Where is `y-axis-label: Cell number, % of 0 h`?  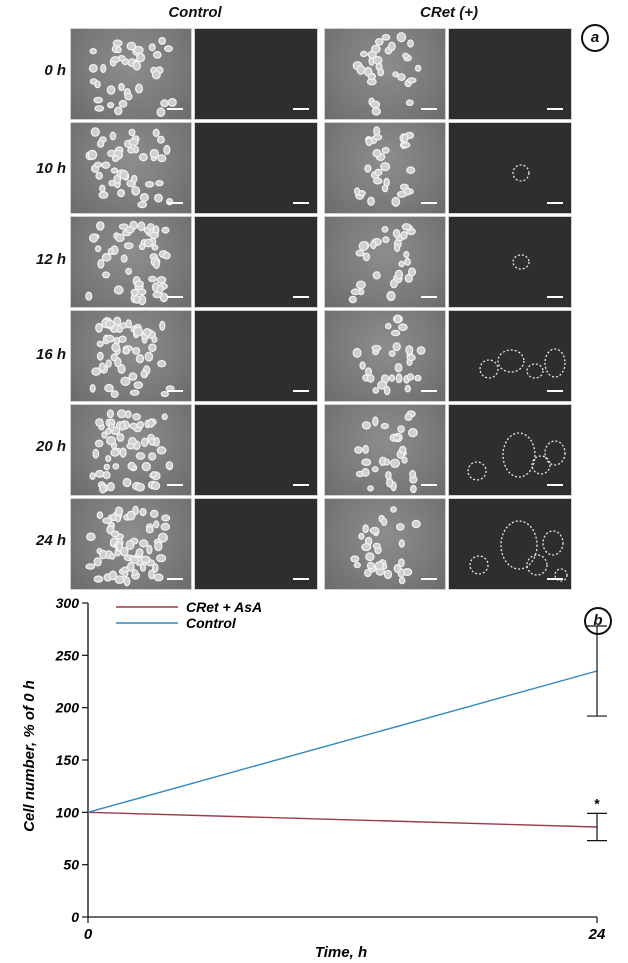
y-axis-label: Cell number, % of 0 h is located at coordinates (29, 756).